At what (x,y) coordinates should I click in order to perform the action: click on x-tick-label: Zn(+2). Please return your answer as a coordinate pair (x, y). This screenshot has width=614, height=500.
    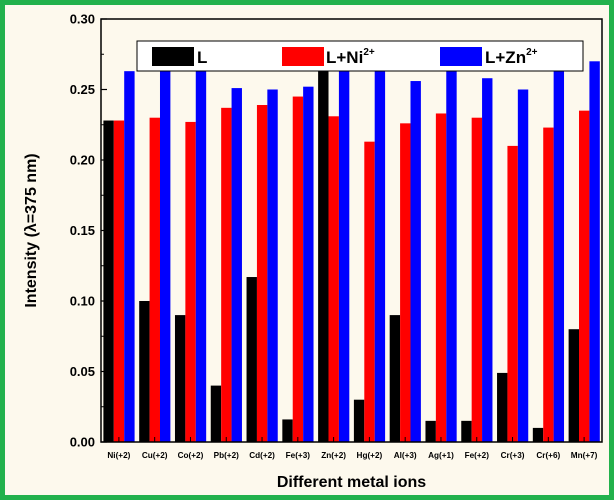
    Looking at the image, I should click on (333, 455).